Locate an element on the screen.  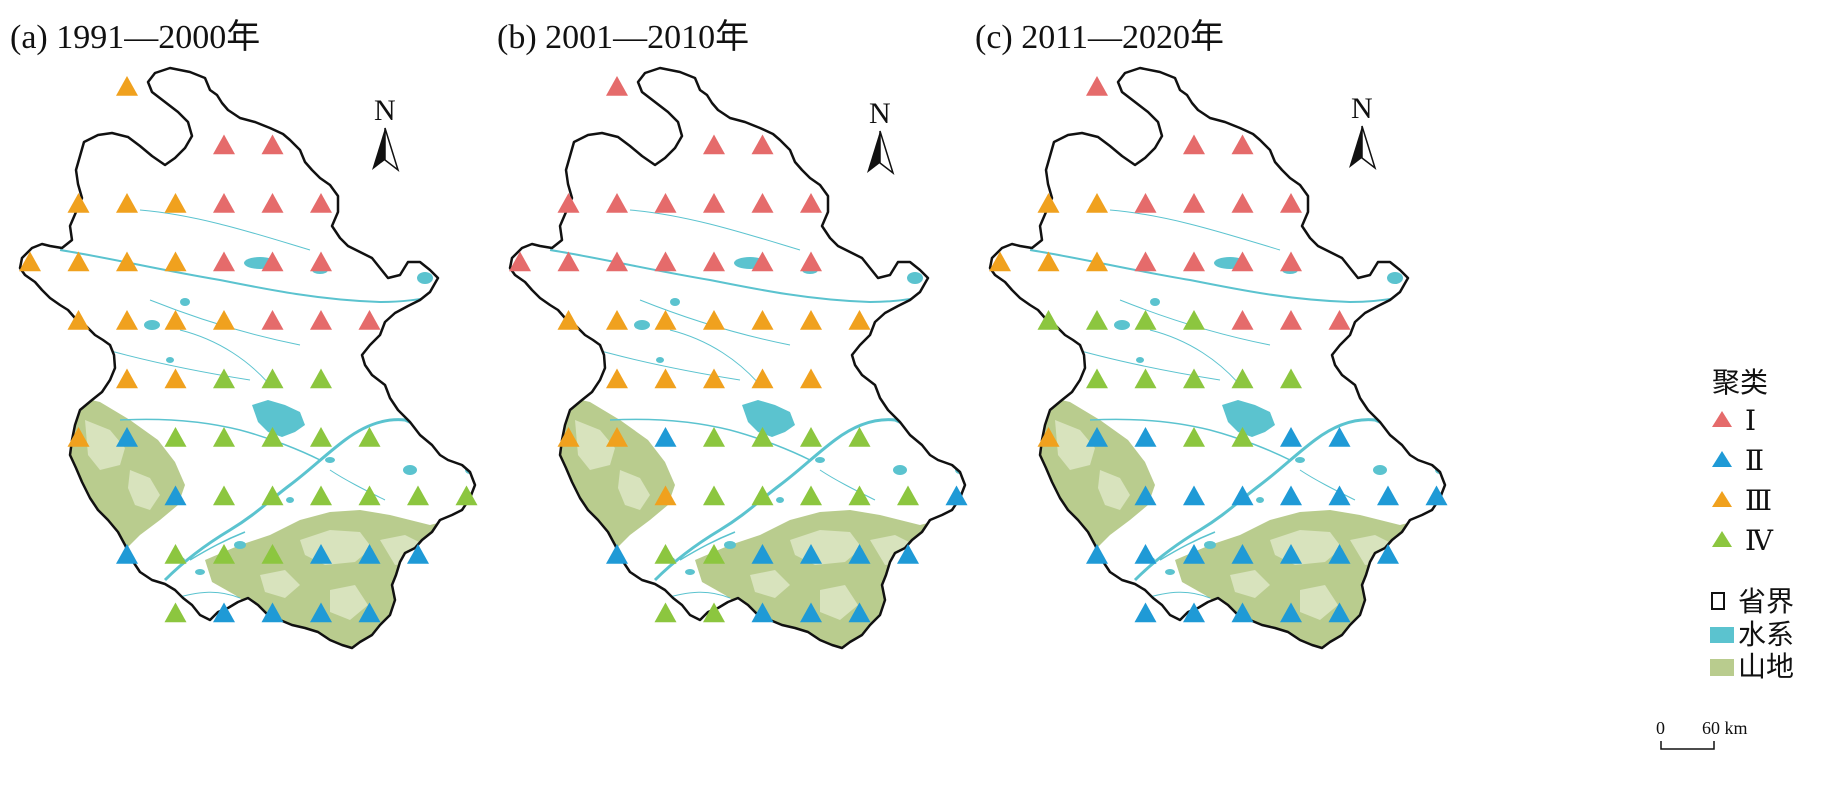
scale-bar-line is located at coordinates (1687, 745).